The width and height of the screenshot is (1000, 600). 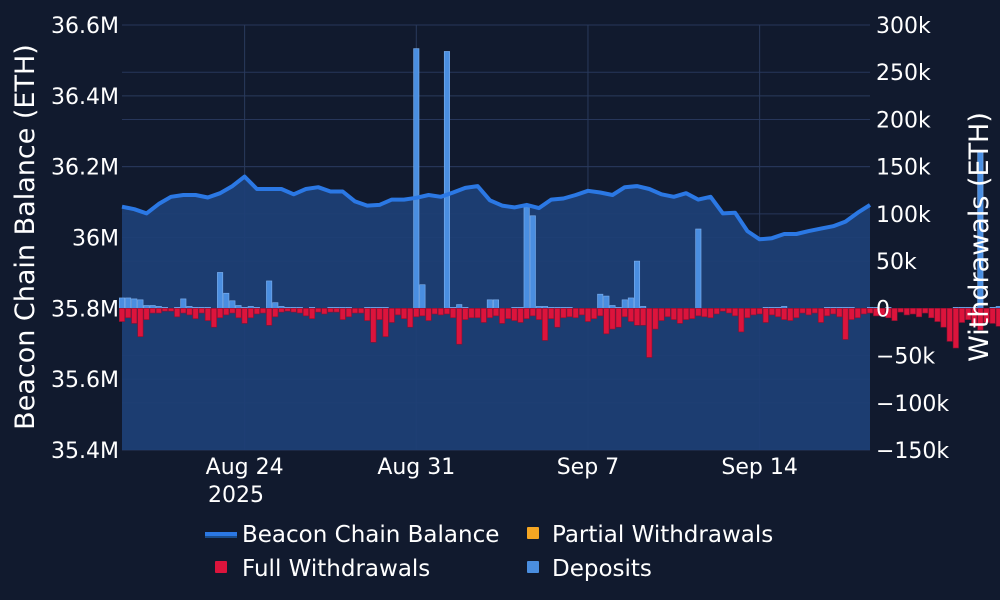 I want to click on legend-item-partial-withdrawals: Partial Withdrawals, so click(x=650, y=535).